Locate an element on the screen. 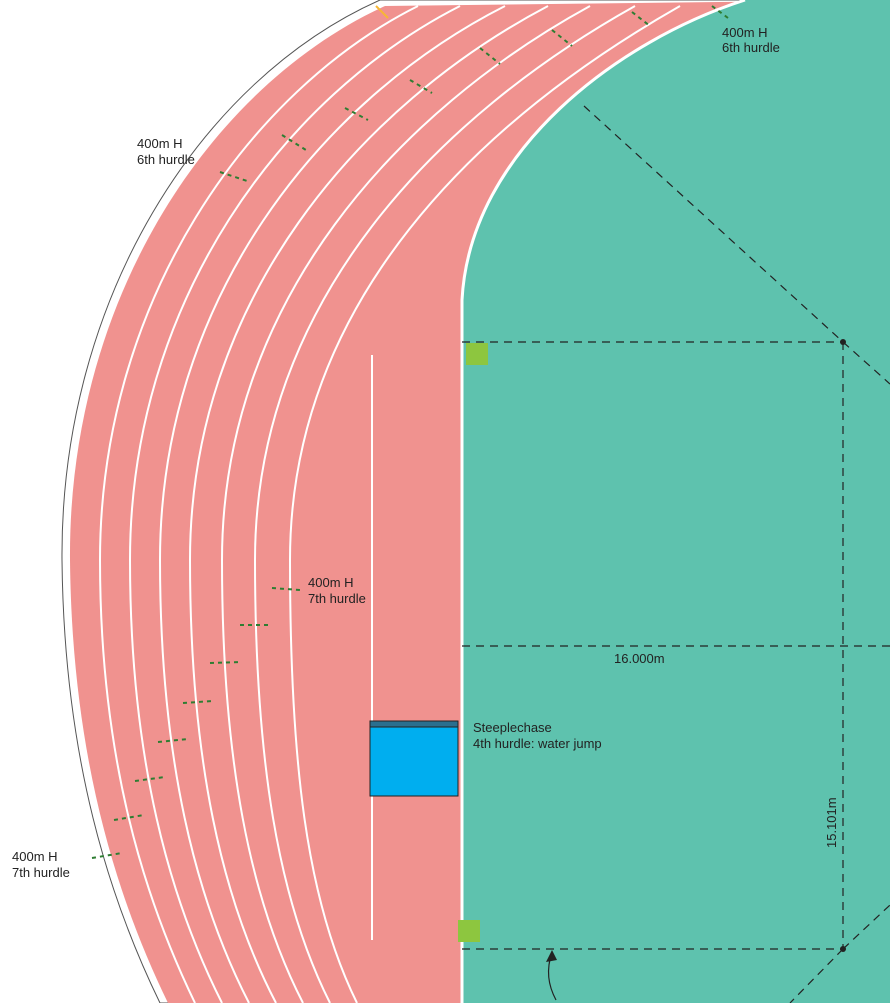 The height and width of the screenshot is (1003, 890). dim-node-top is located at coordinates (843, 342).